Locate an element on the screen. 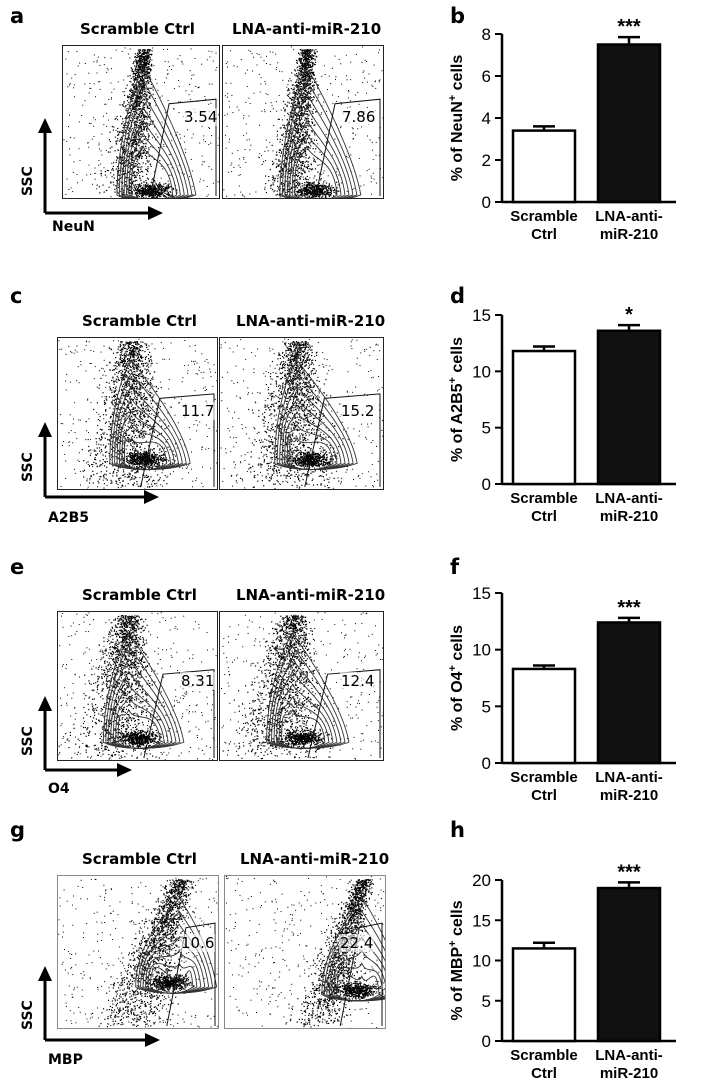 The width and height of the screenshot is (701, 1086). panel-letter-a: a is located at coordinates (17, 16).